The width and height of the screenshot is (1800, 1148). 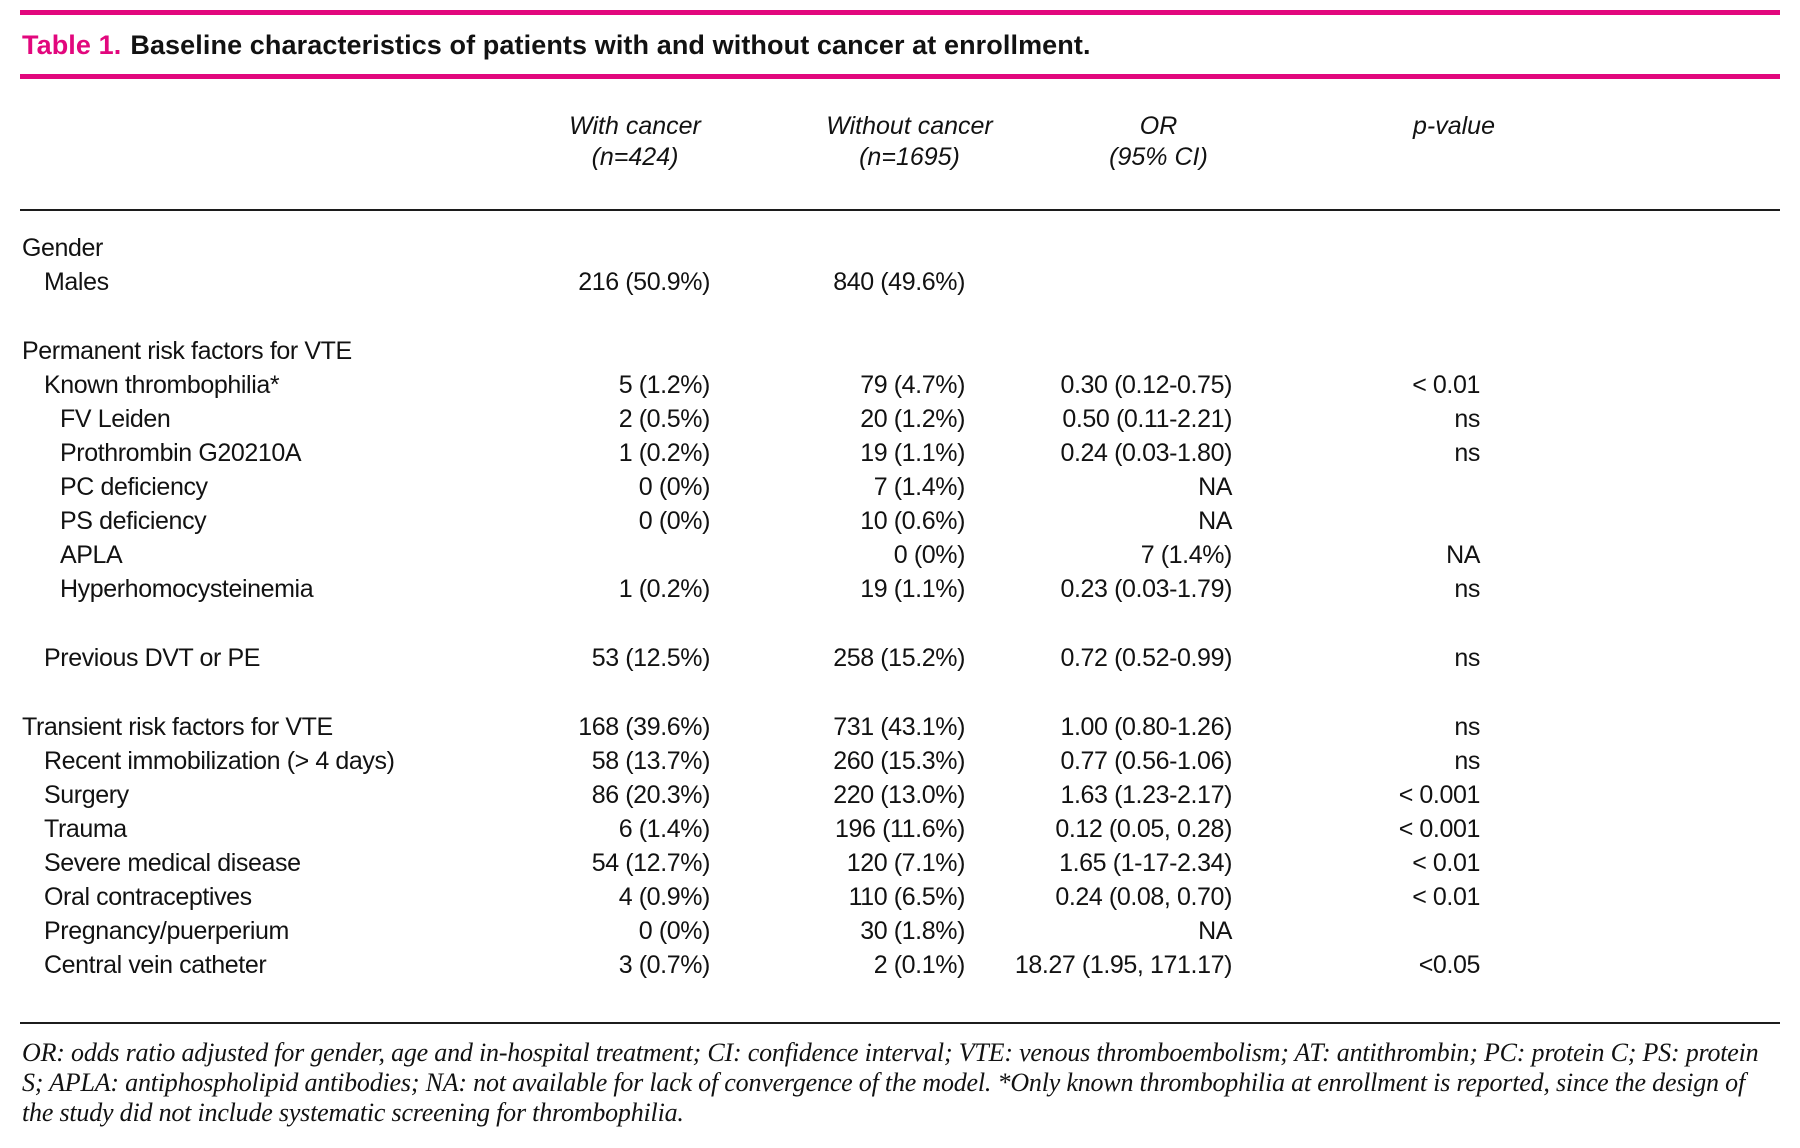 I want to click on row-value: 216 (50.9%), so click(x=644, y=282).